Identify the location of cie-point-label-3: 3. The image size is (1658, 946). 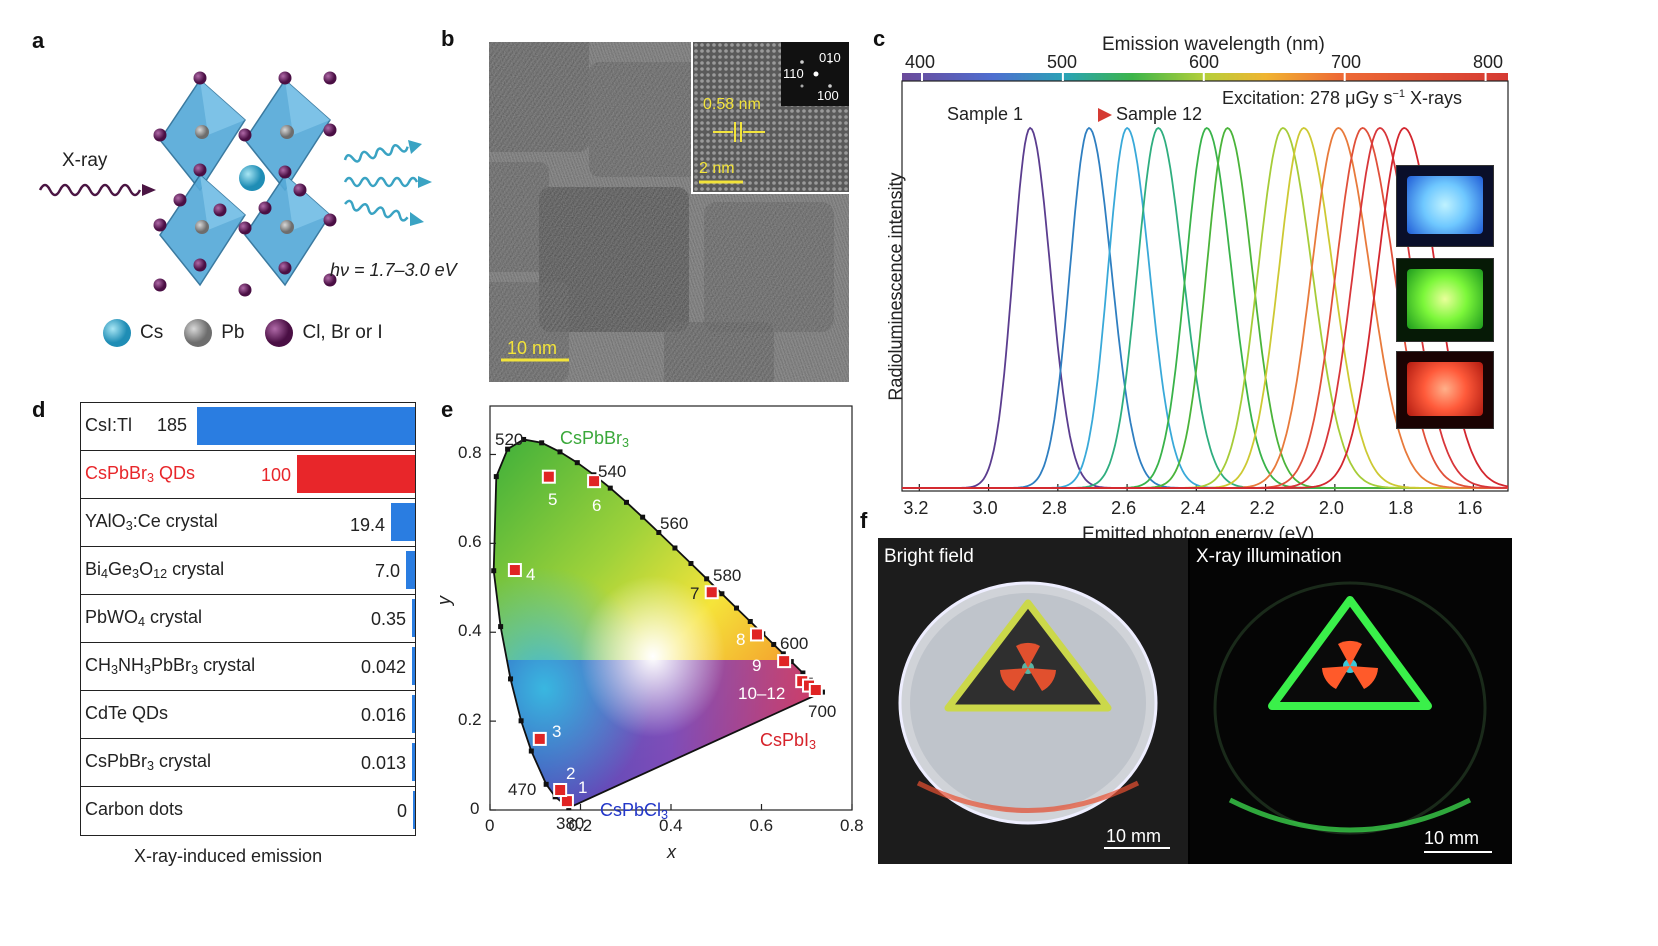
(557, 731).